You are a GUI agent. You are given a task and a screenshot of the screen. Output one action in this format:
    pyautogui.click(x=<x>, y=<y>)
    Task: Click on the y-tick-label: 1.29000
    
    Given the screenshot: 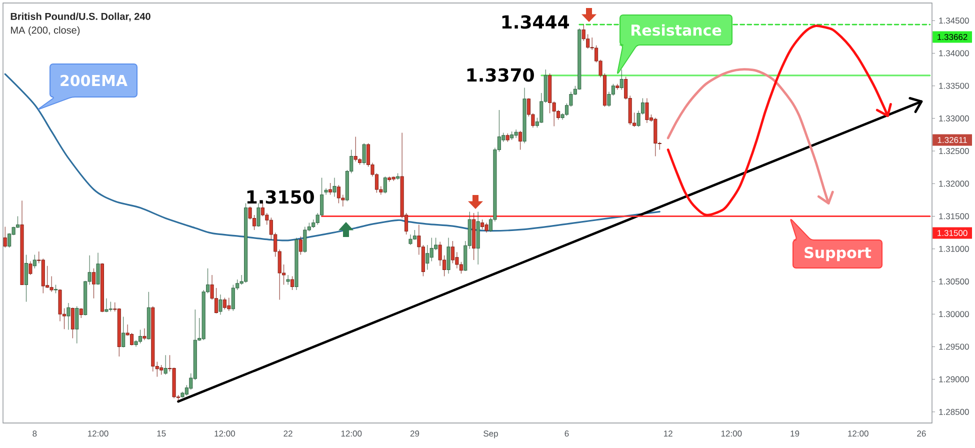 What is the action you would take?
    pyautogui.click(x=954, y=379)
    